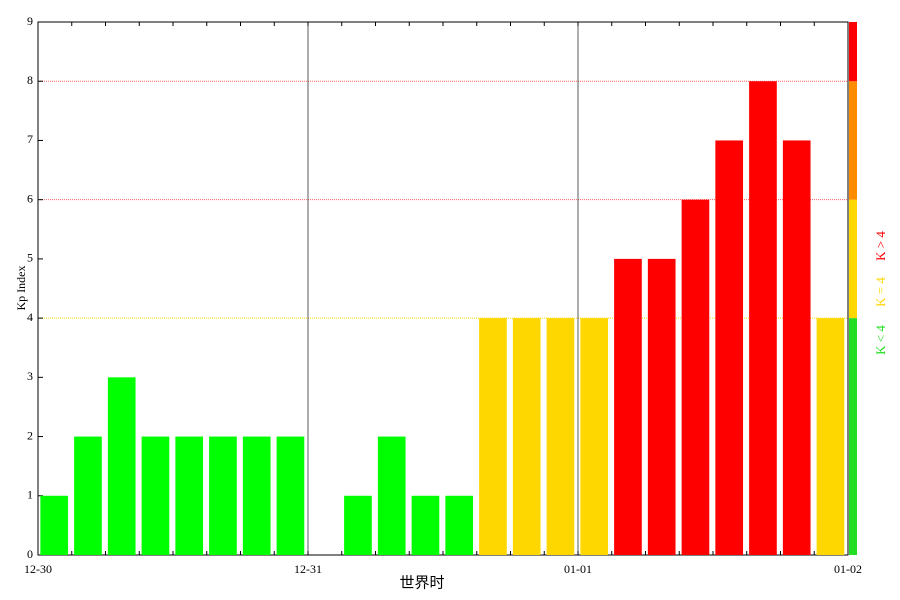 The height and width of the screenshot is (600, 900). Describe the element at coordinates (880, 246) in the screenshot. I see `legend-label: K > 4` at that location.